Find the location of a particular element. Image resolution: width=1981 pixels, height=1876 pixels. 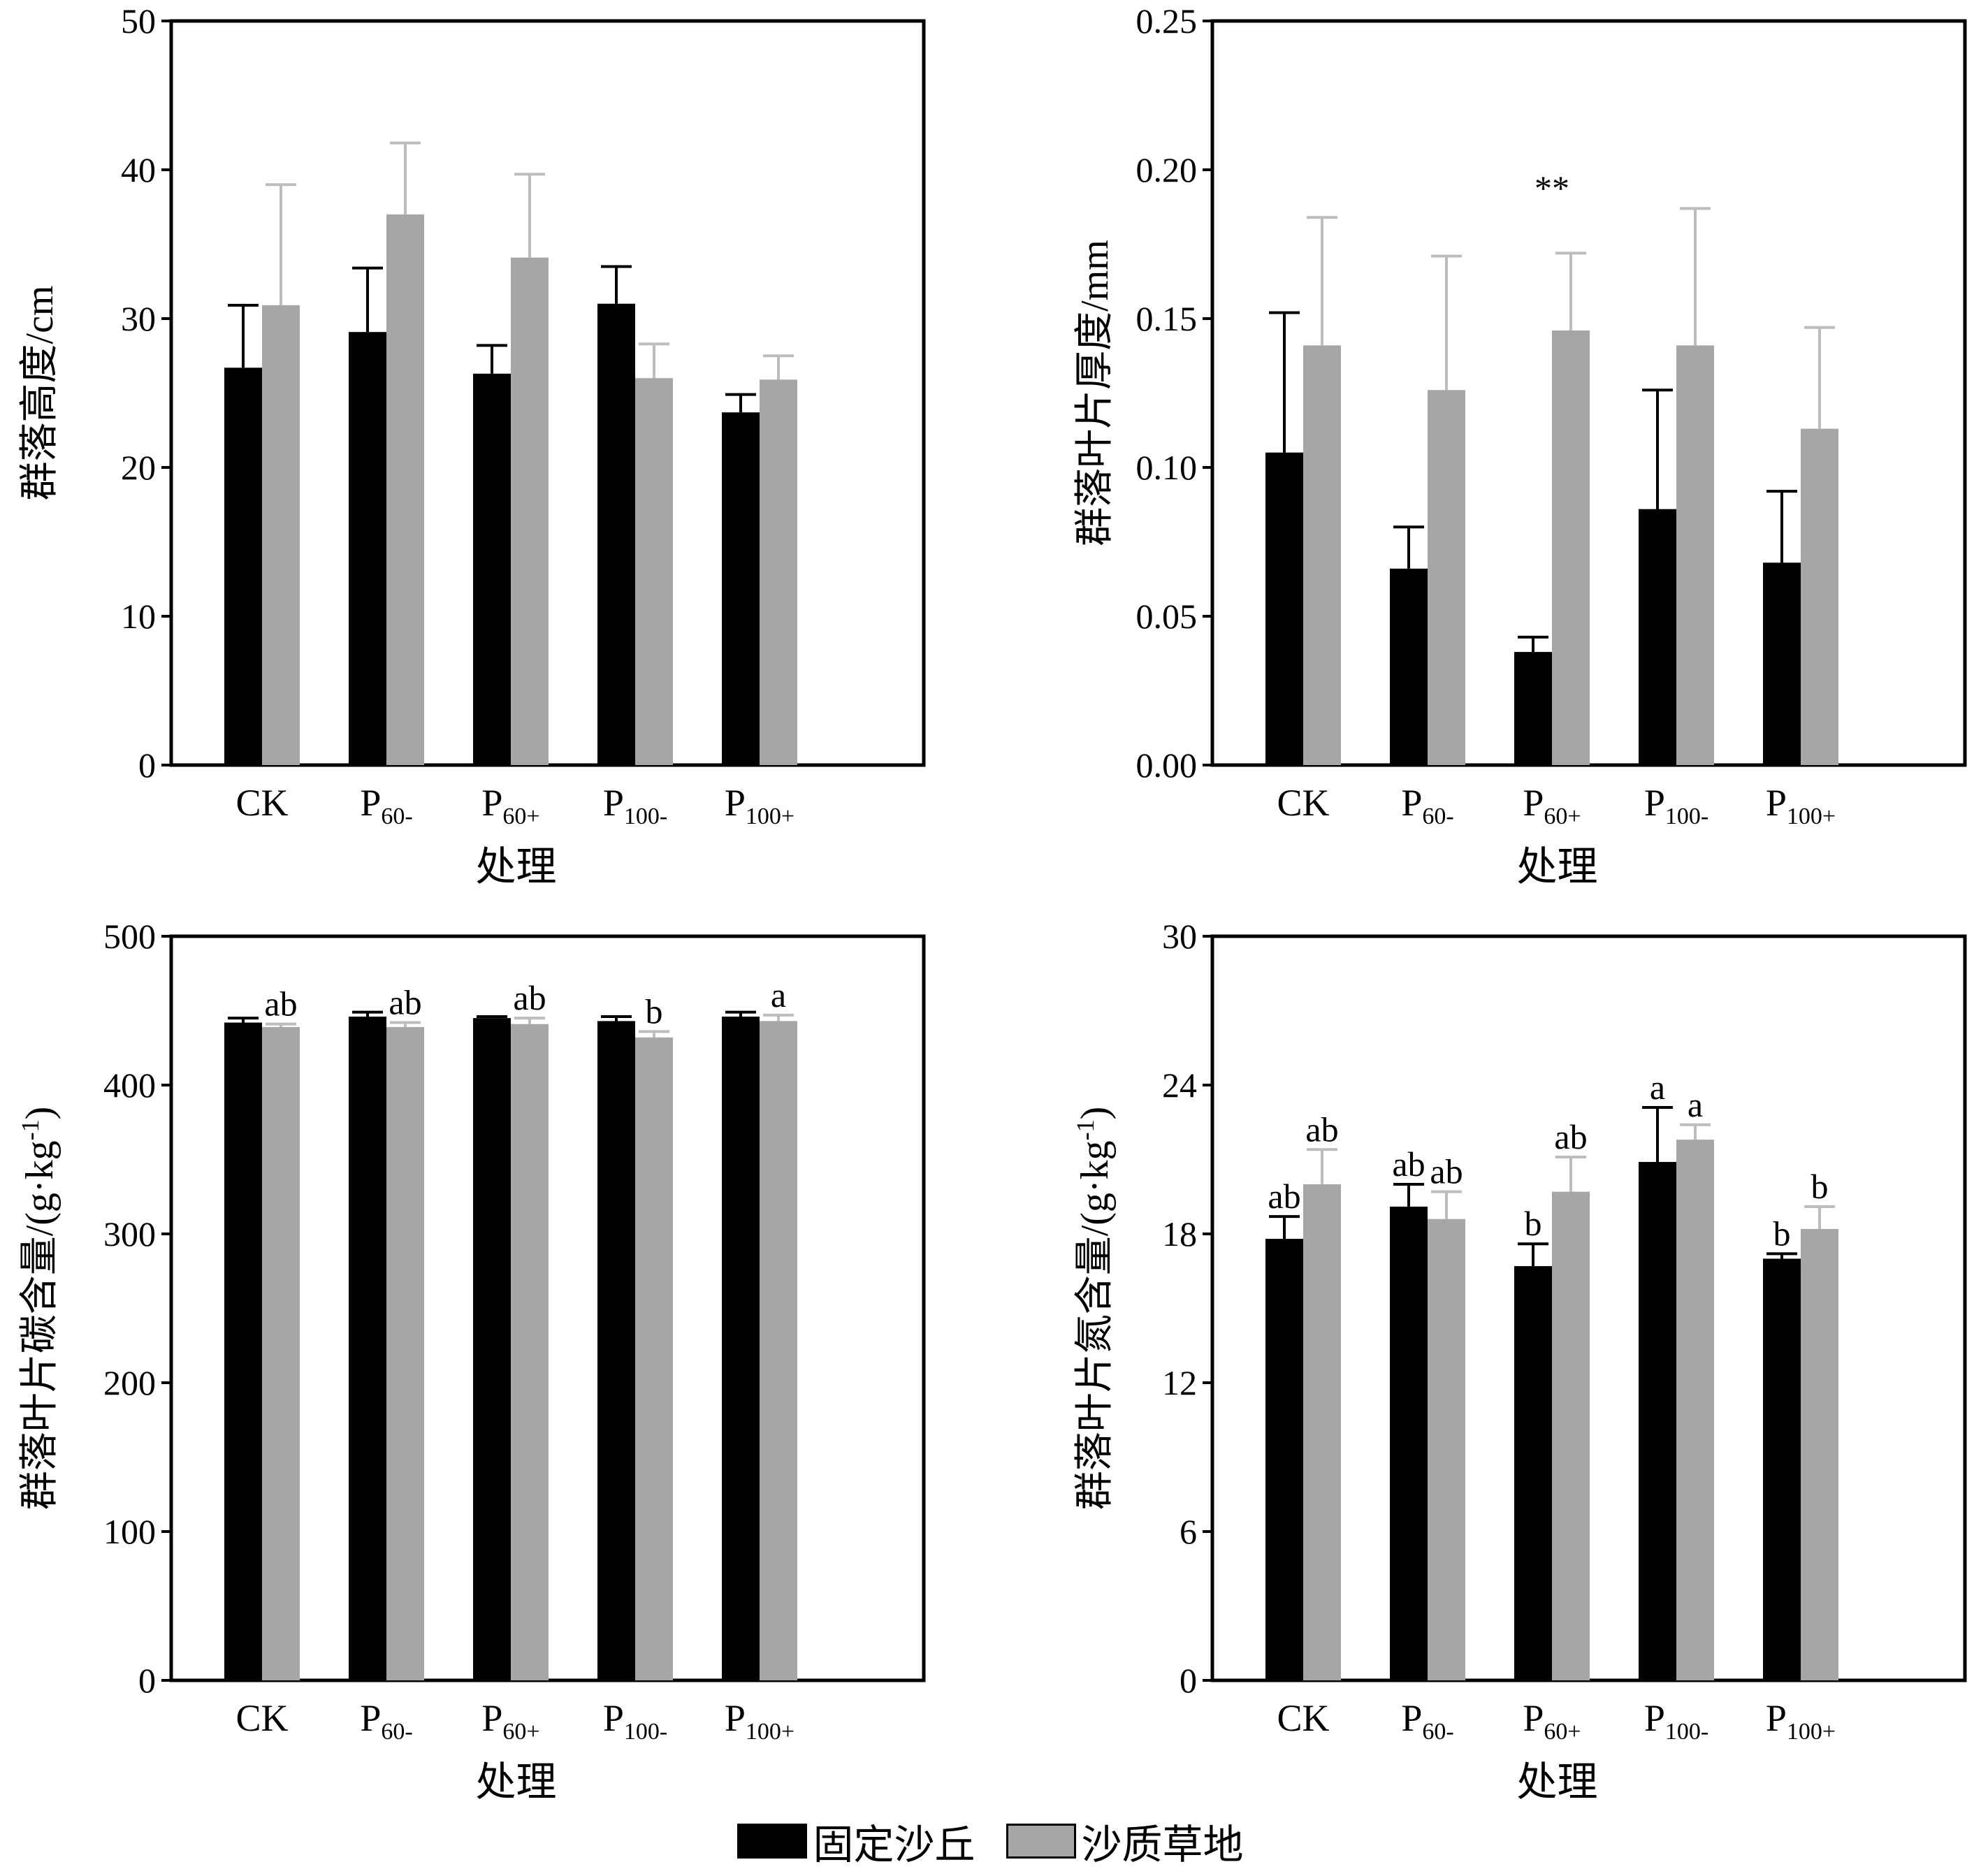

y-axis-label: 群落高度/cm is located at coordinates (39, 394).